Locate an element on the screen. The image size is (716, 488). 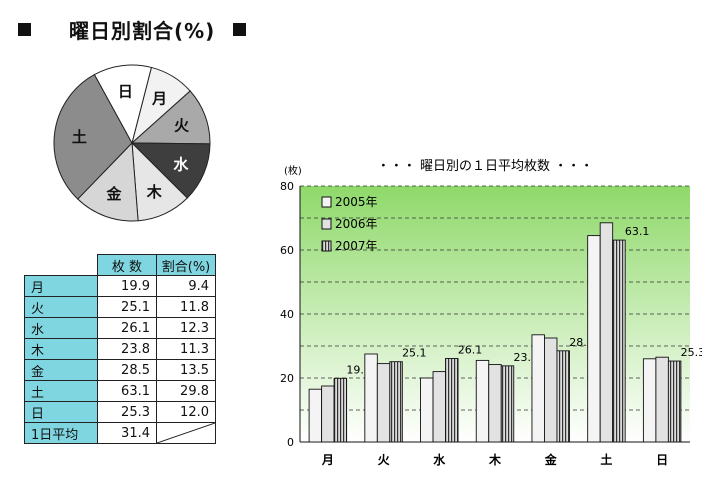
table-row: 土 63.1 29.8 is located at coordinates (120, 391).